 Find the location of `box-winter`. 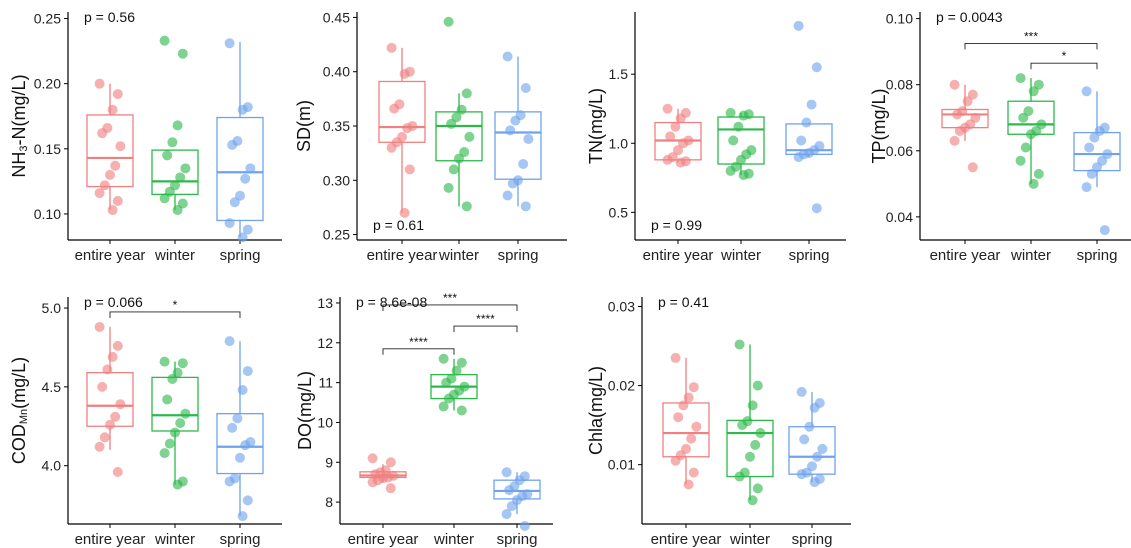

box-winter is located at coordinates (175, 125).